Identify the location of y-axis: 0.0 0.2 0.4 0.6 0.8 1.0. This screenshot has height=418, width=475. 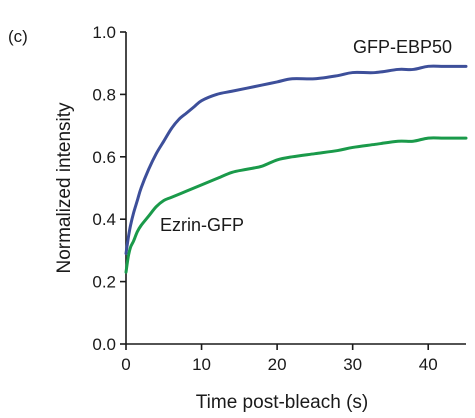
(109, 188).